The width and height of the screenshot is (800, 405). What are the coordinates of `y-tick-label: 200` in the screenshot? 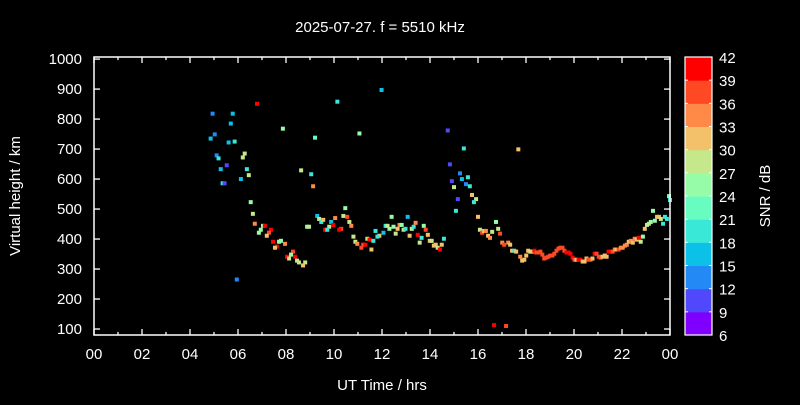 It's located at (69, 299).